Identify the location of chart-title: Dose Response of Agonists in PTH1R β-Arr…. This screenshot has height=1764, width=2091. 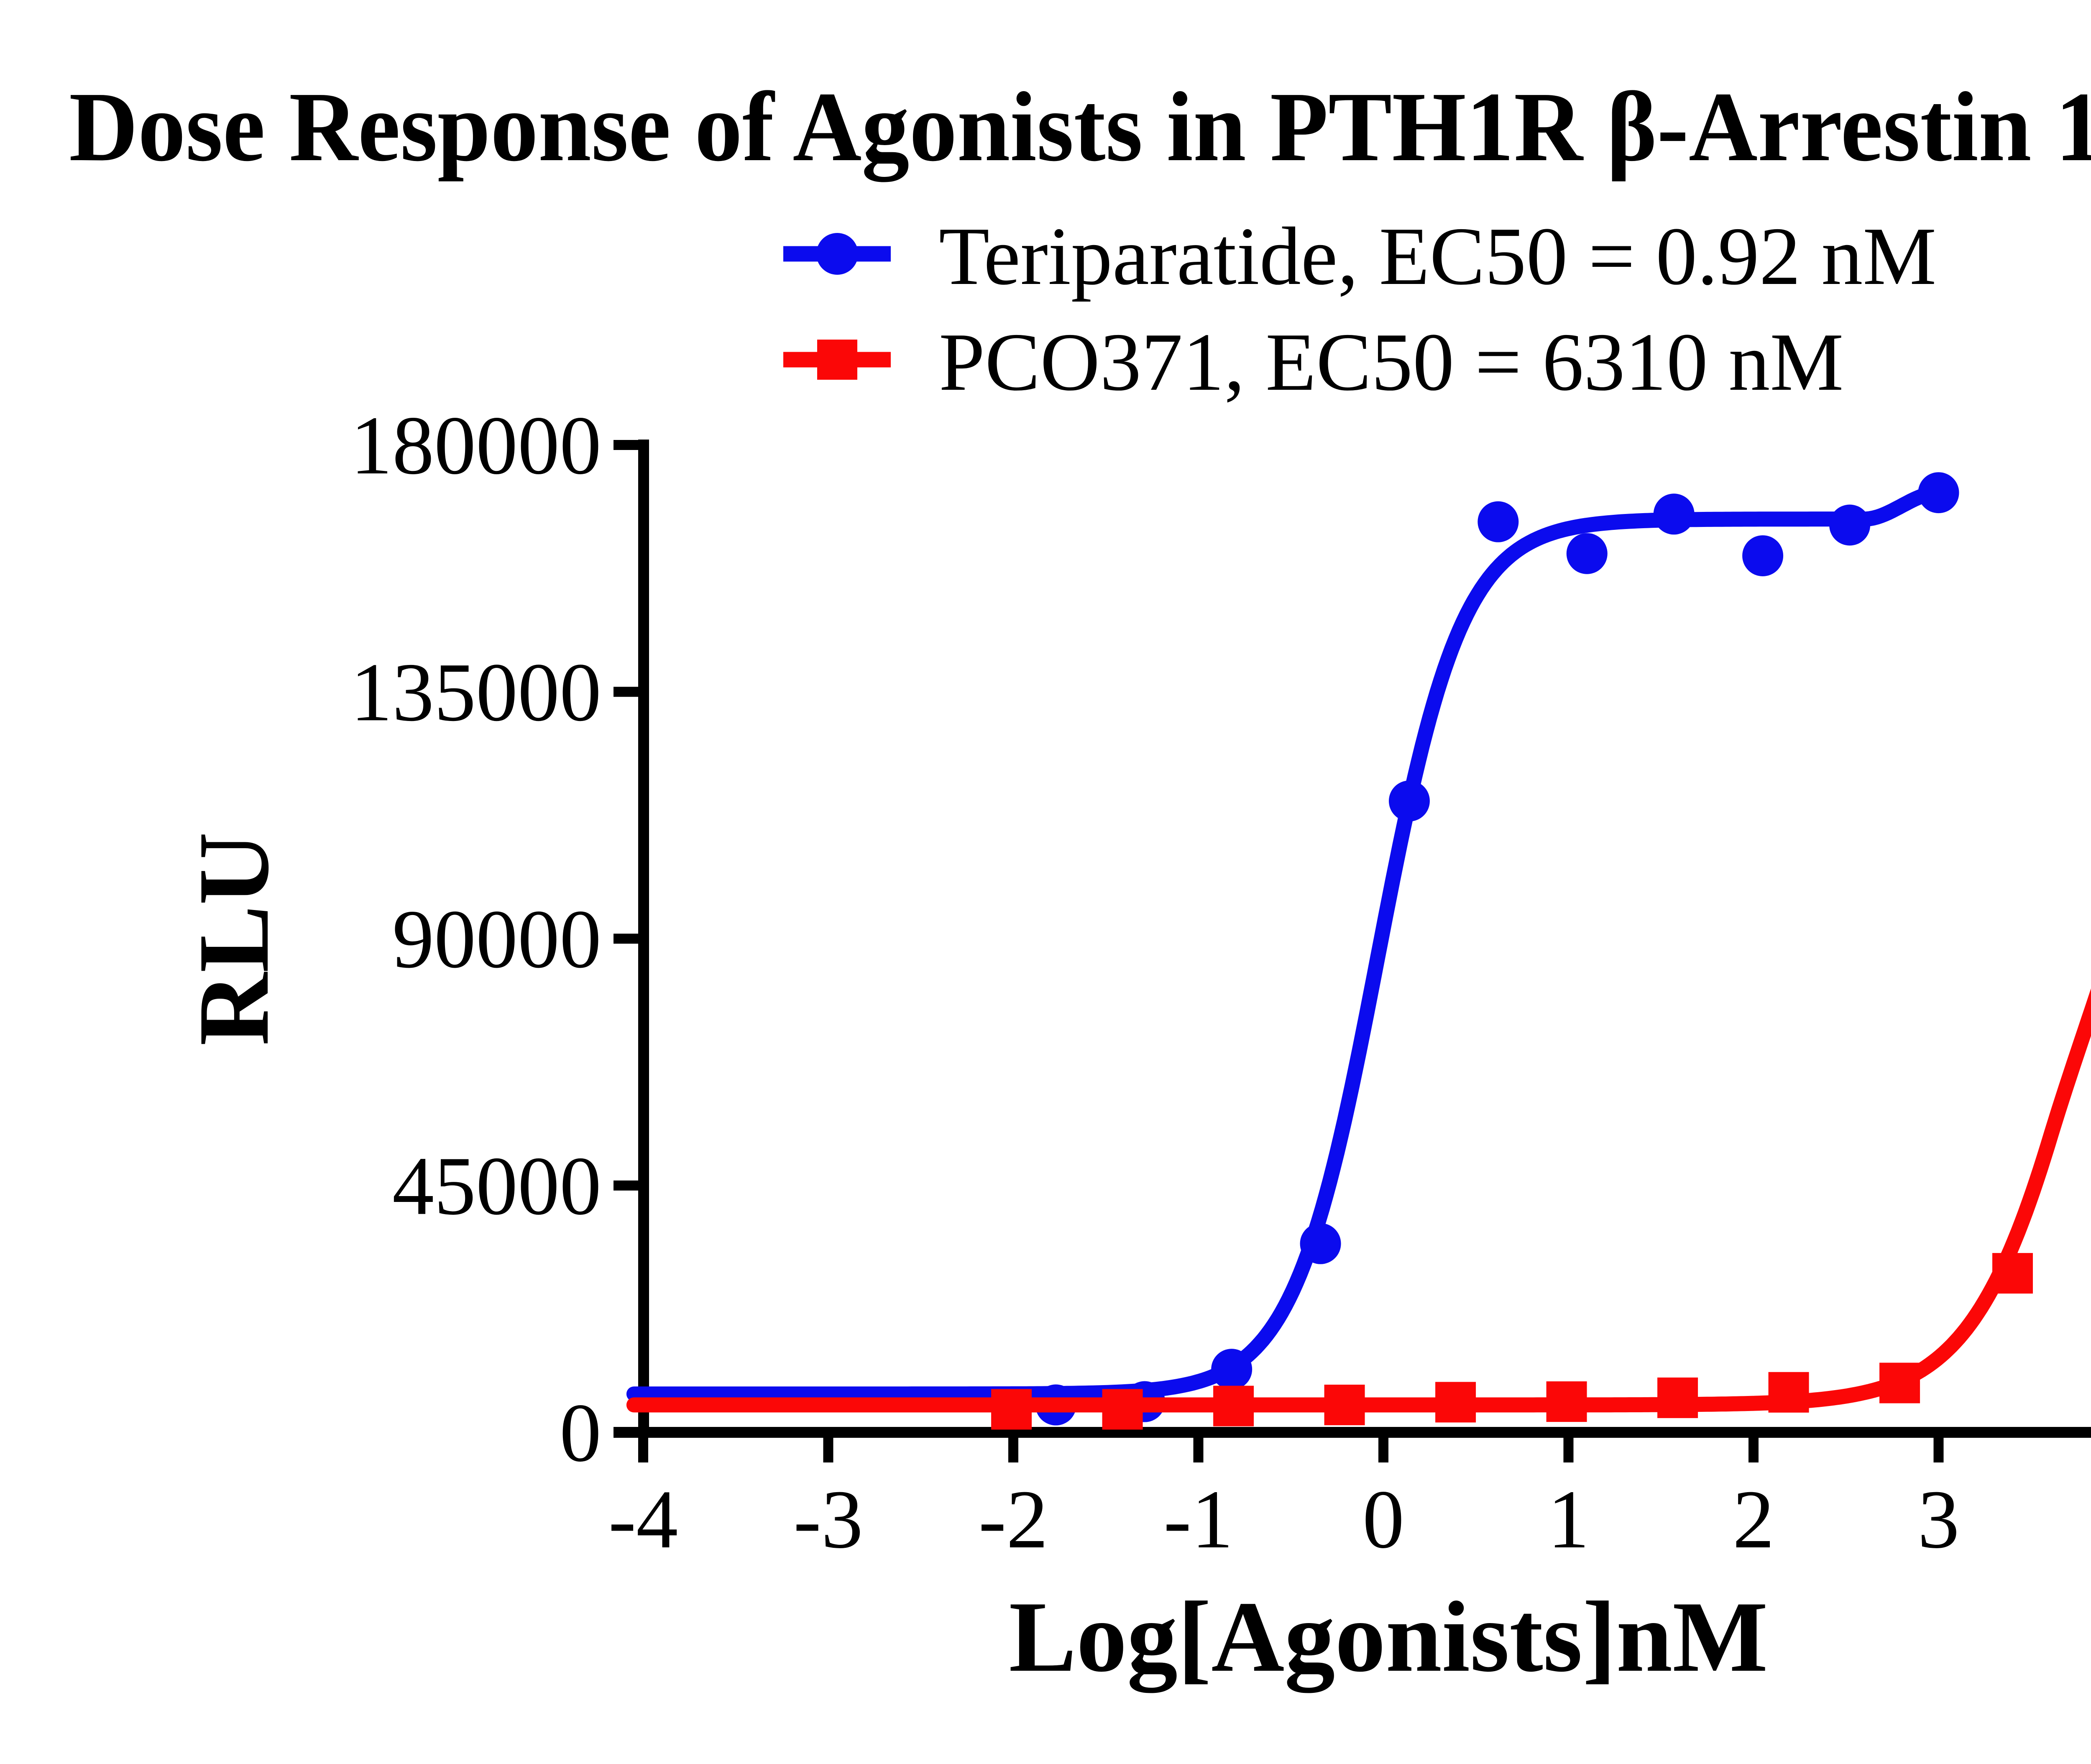
(1080, 127).